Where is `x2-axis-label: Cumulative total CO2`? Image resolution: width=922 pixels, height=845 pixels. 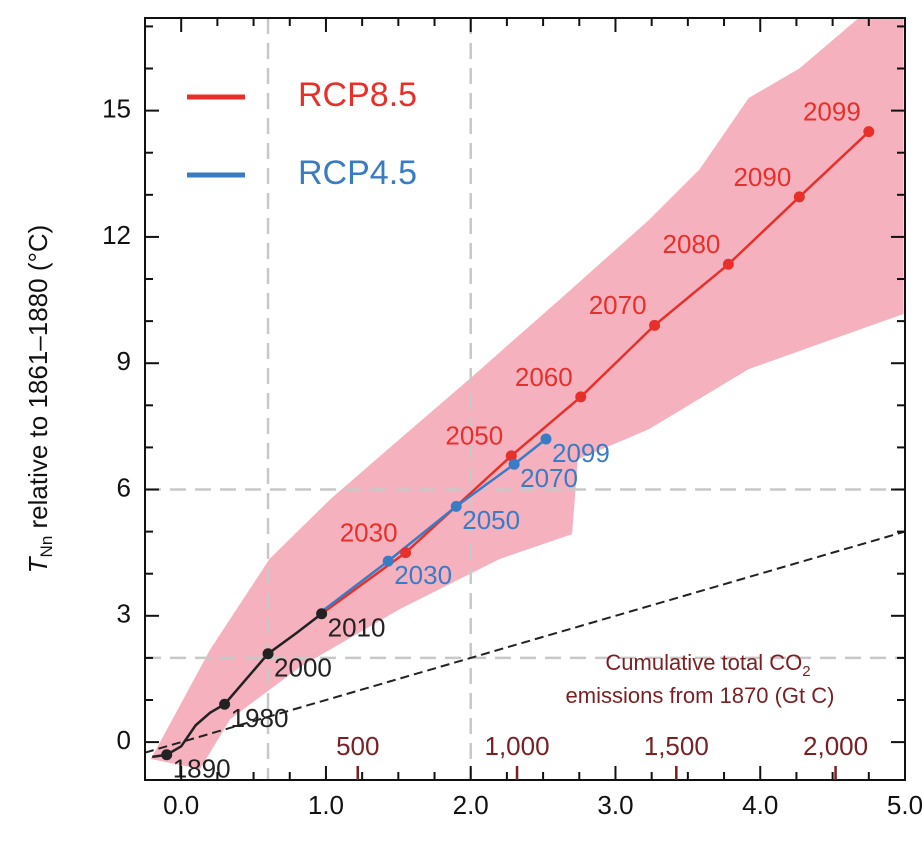
x2-axis-label: Cumulative total CO2 is located at coordinates (707, 665).